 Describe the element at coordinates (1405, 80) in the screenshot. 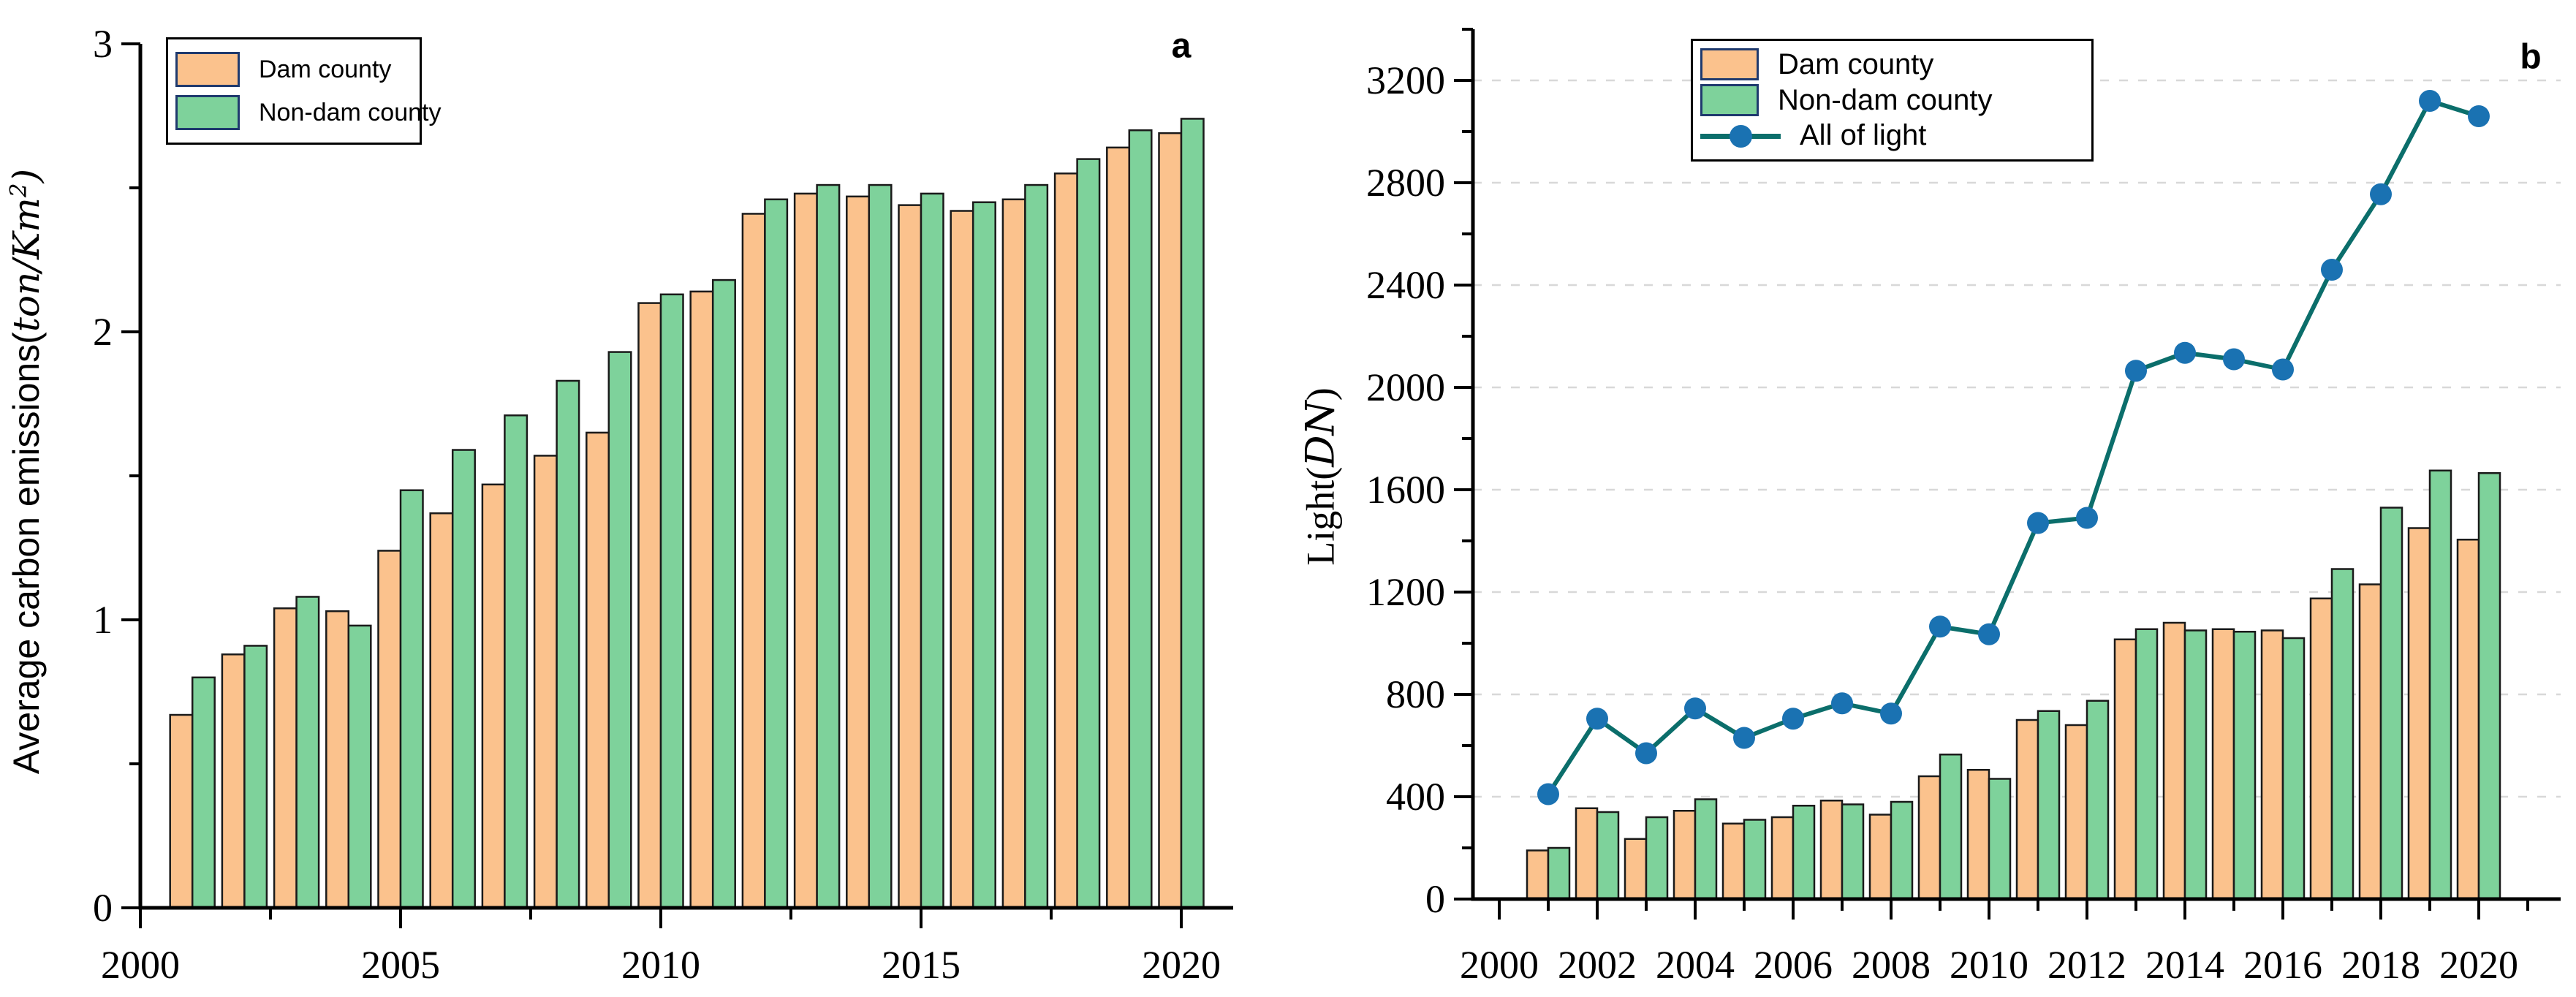

I see `y-tick-label: 3200` at that location.